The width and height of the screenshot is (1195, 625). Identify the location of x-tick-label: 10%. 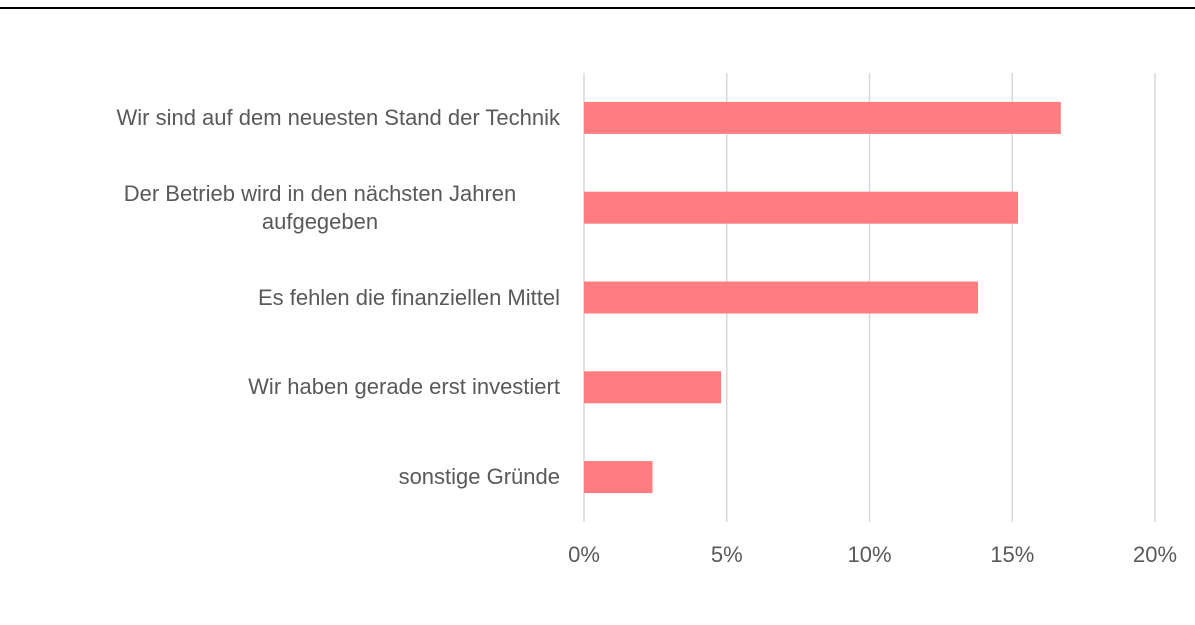
(869, 554).